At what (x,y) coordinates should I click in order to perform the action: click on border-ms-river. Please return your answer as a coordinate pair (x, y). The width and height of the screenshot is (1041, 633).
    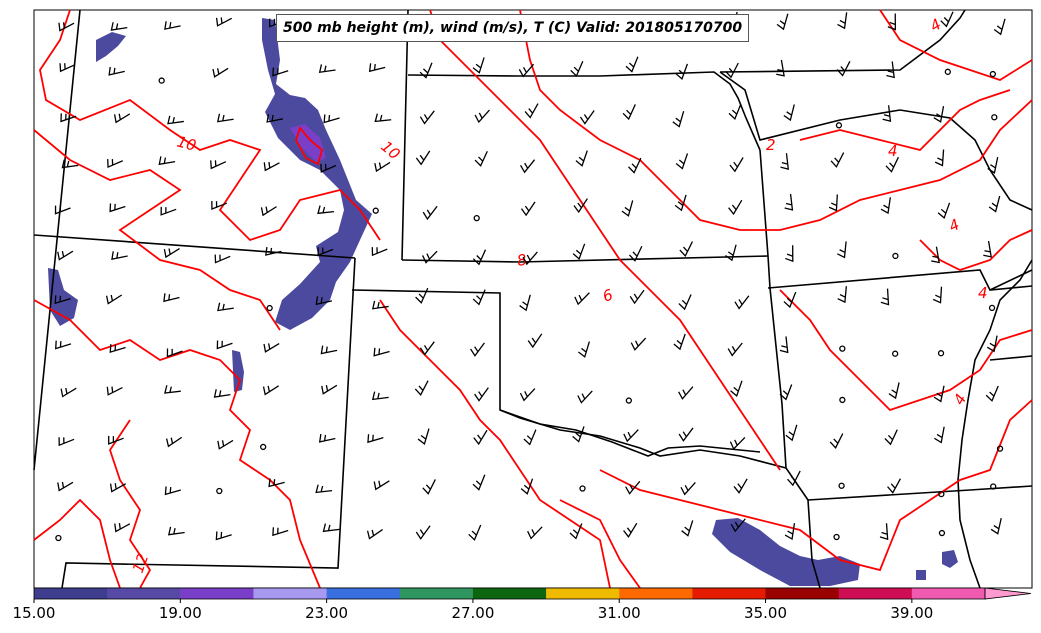
    Looking at the image, I should click on (995, 424).